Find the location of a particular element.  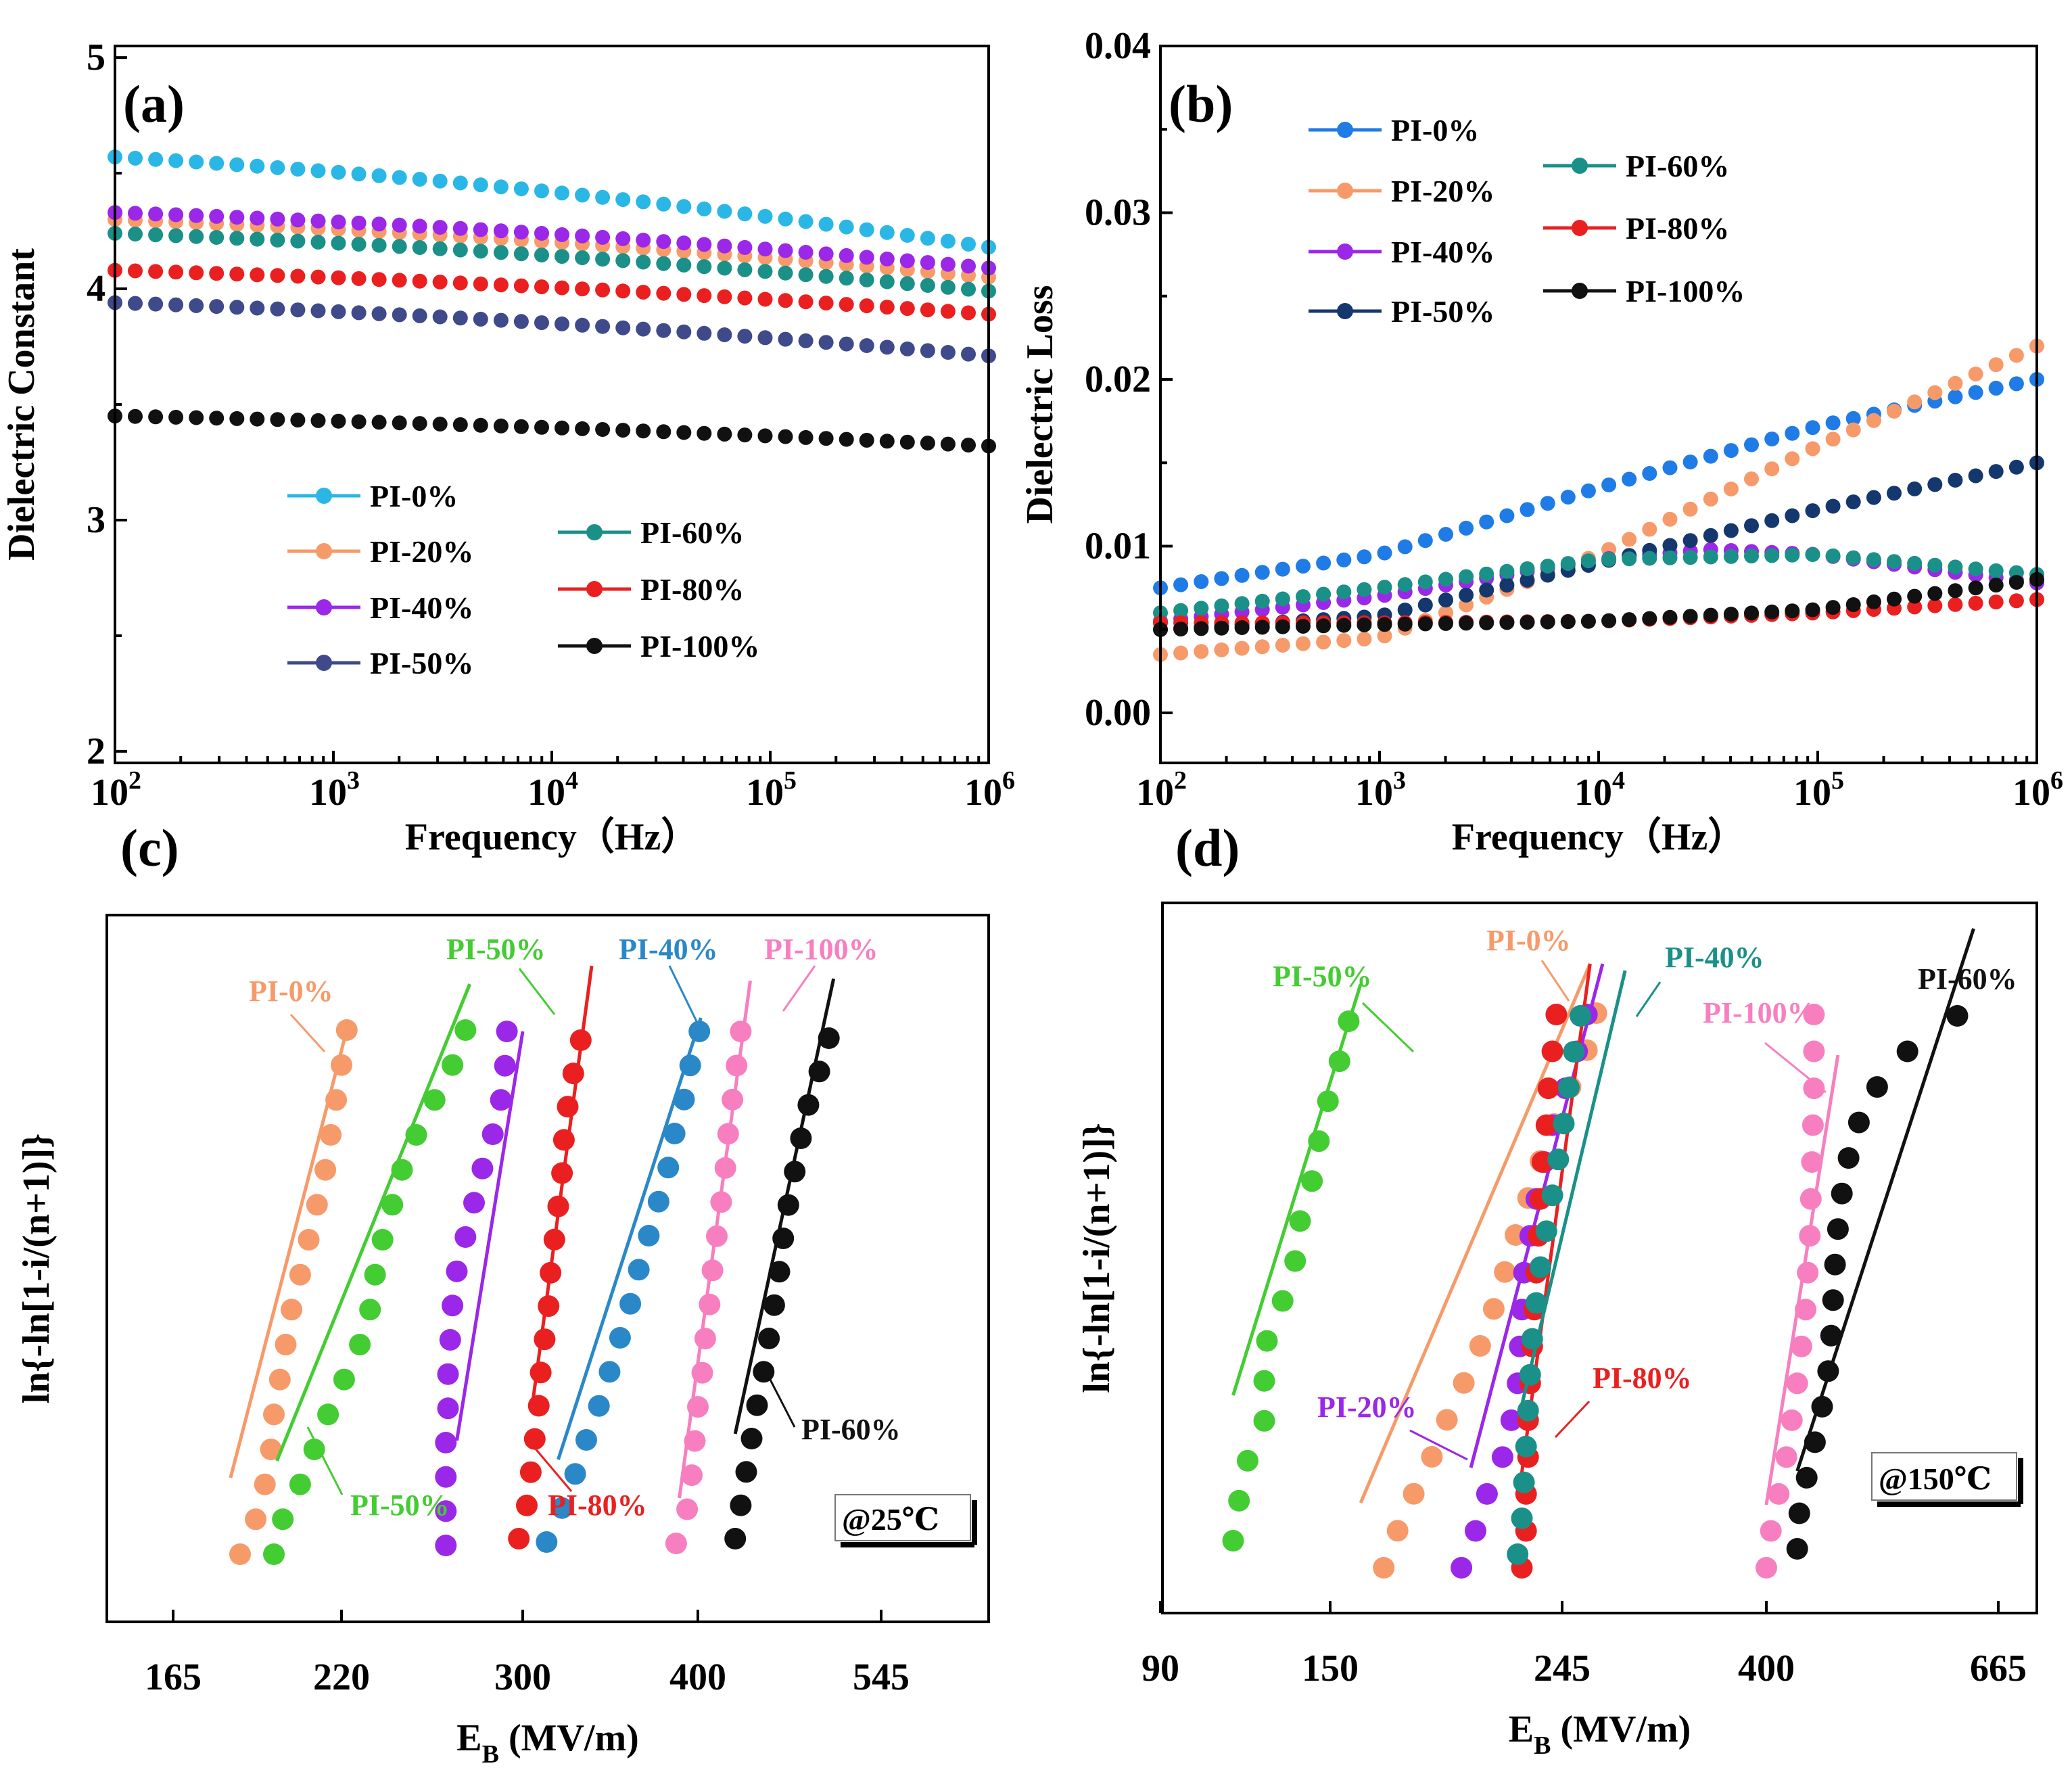

chart-c-xlabel: EB (MV/m) is located at coordinates (547, 1743).